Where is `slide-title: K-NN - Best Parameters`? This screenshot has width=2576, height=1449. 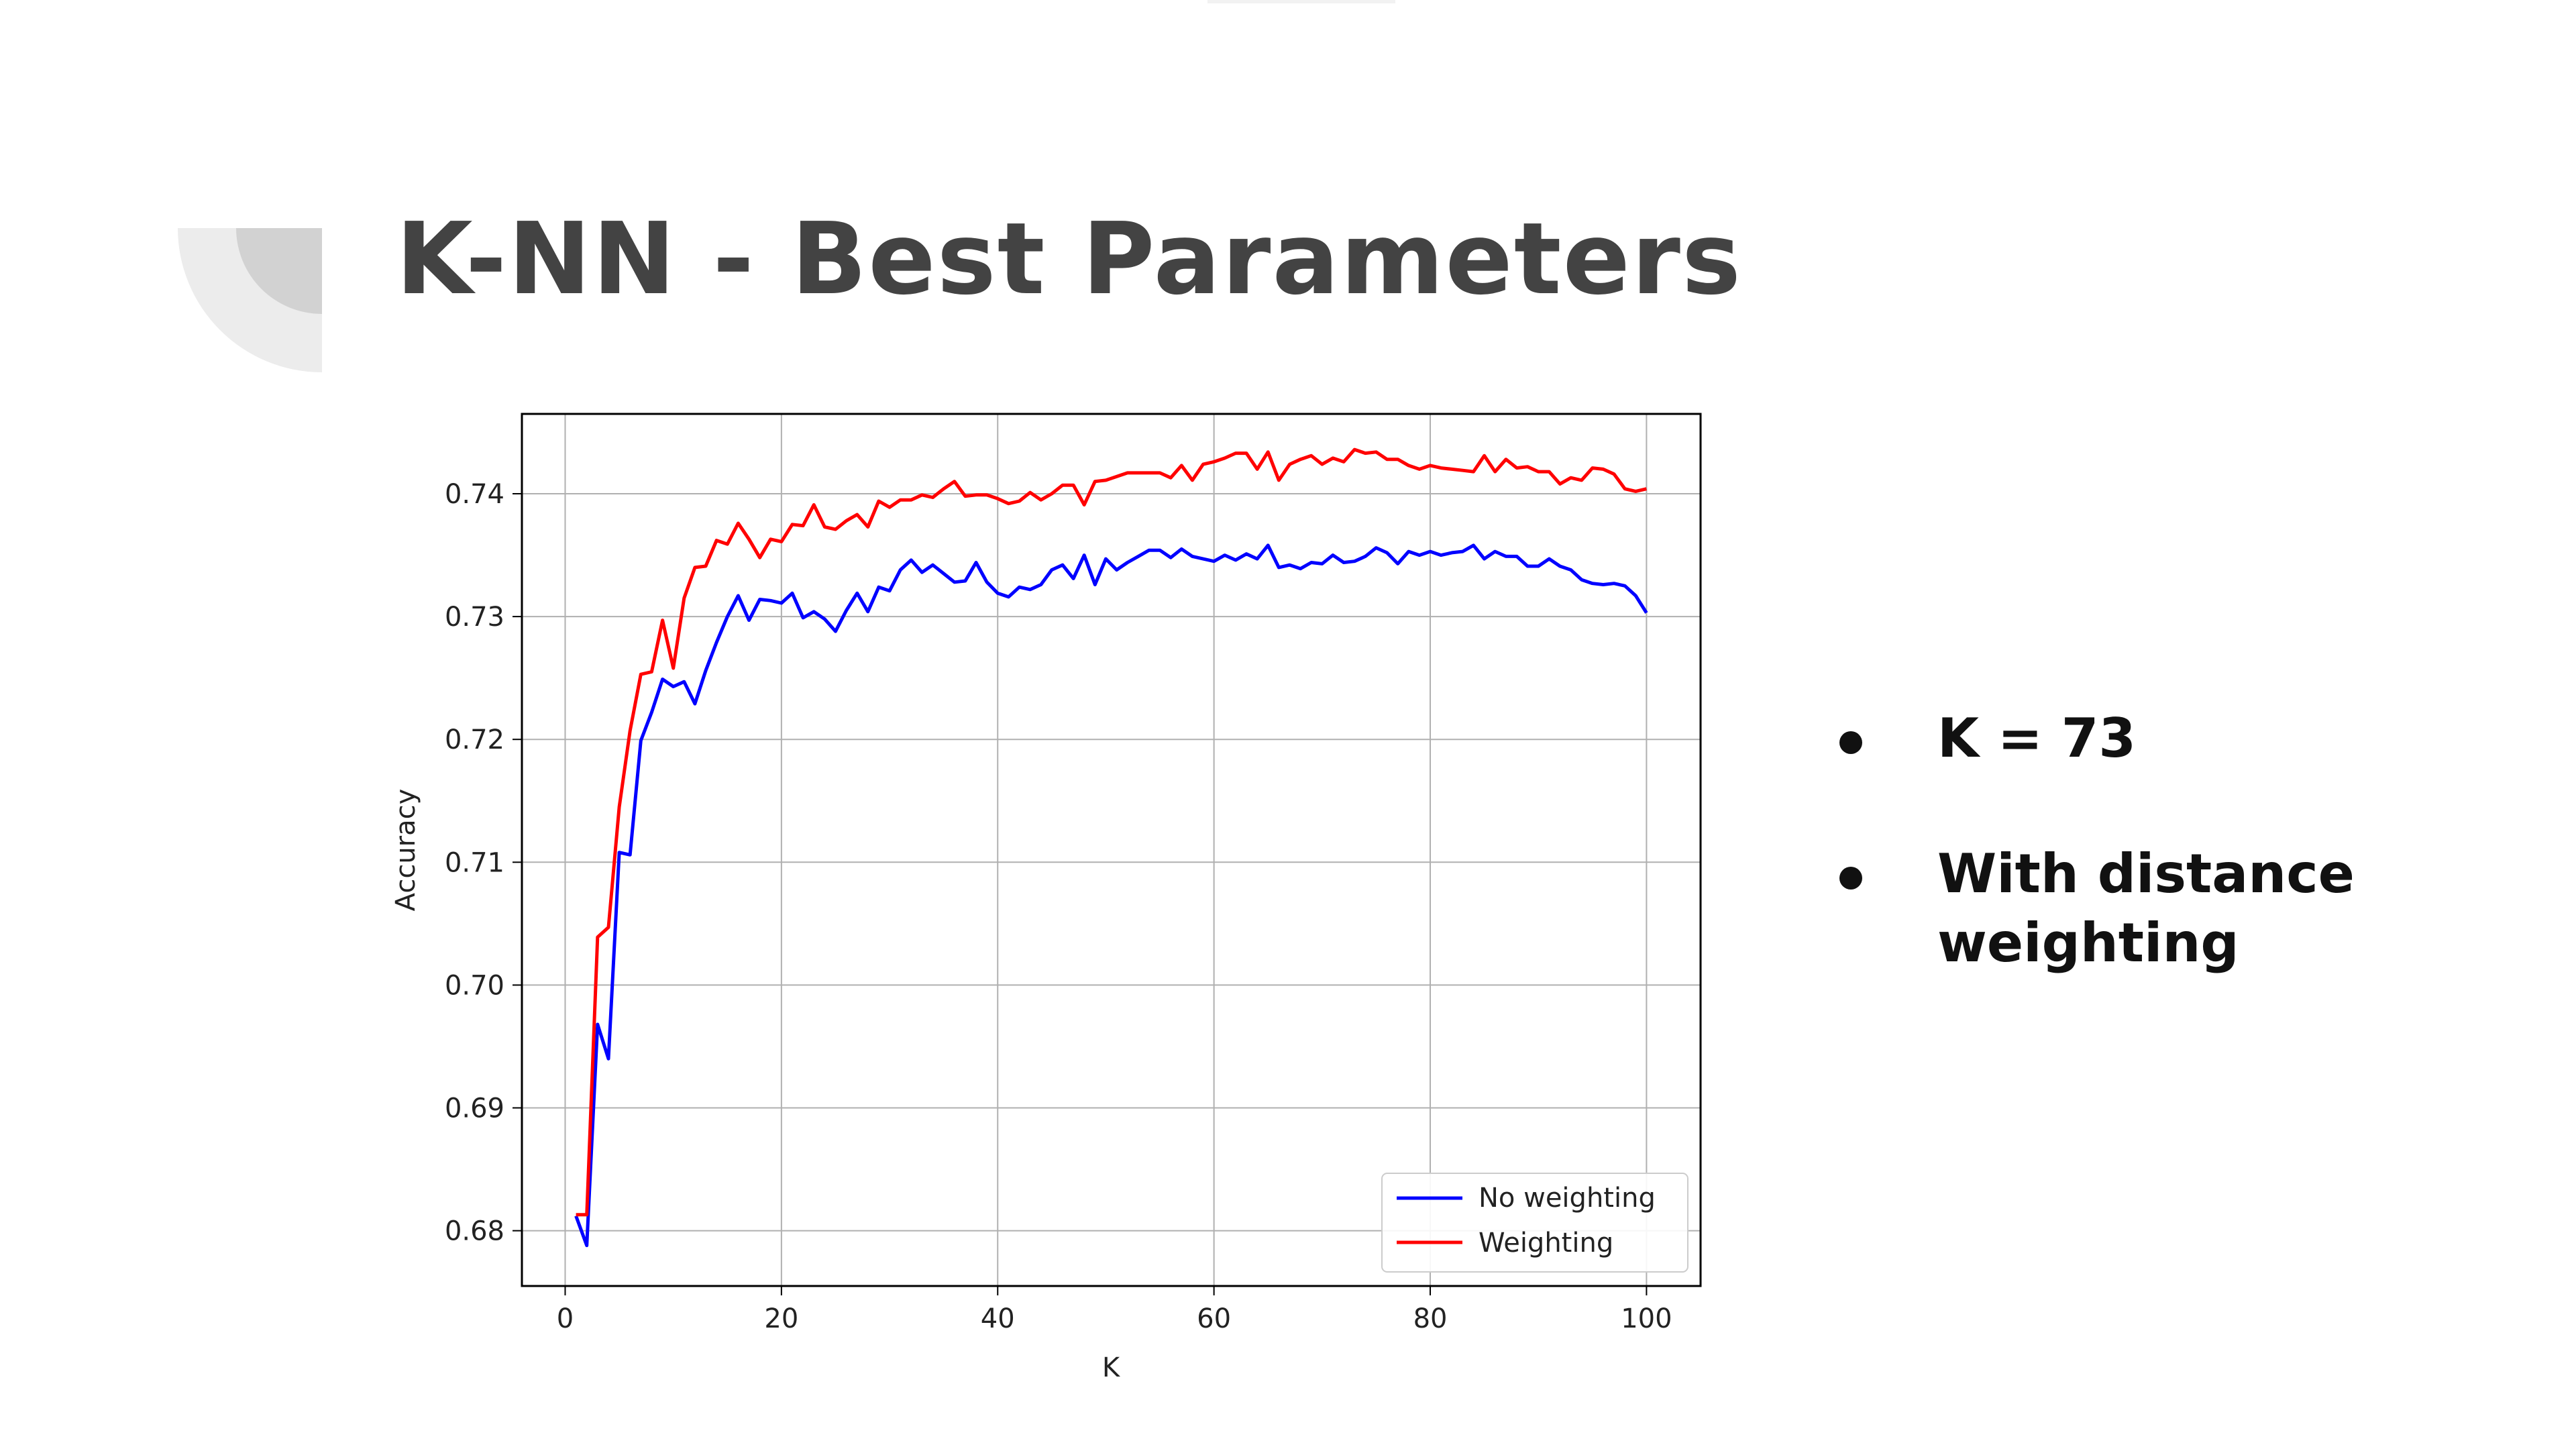
slide-title: K-NN - Best Parameters is located at coordinates (1069, 259).